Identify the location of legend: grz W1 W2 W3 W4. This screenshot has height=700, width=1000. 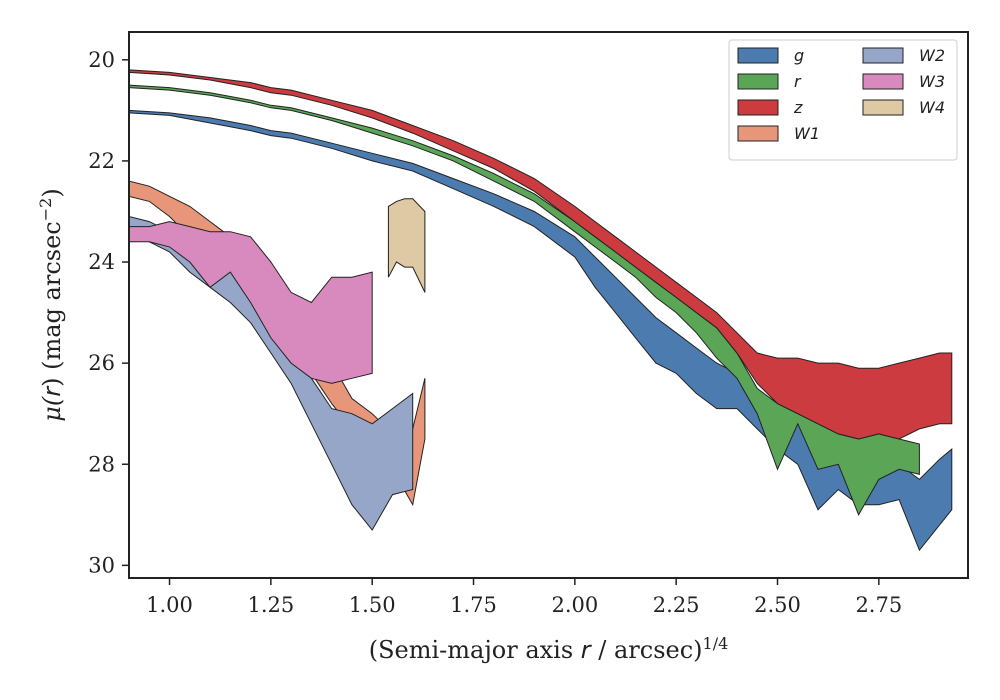
(843, 100).